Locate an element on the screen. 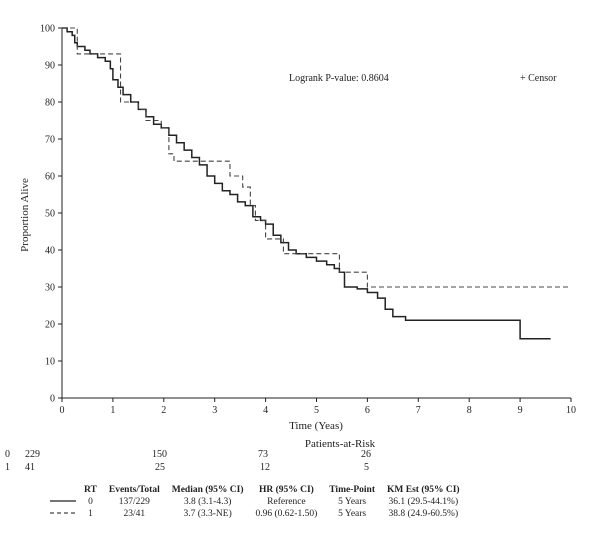 This screenshot has height=546, width=600. x-tick-label: 2 is located at coordinates (163, 410).